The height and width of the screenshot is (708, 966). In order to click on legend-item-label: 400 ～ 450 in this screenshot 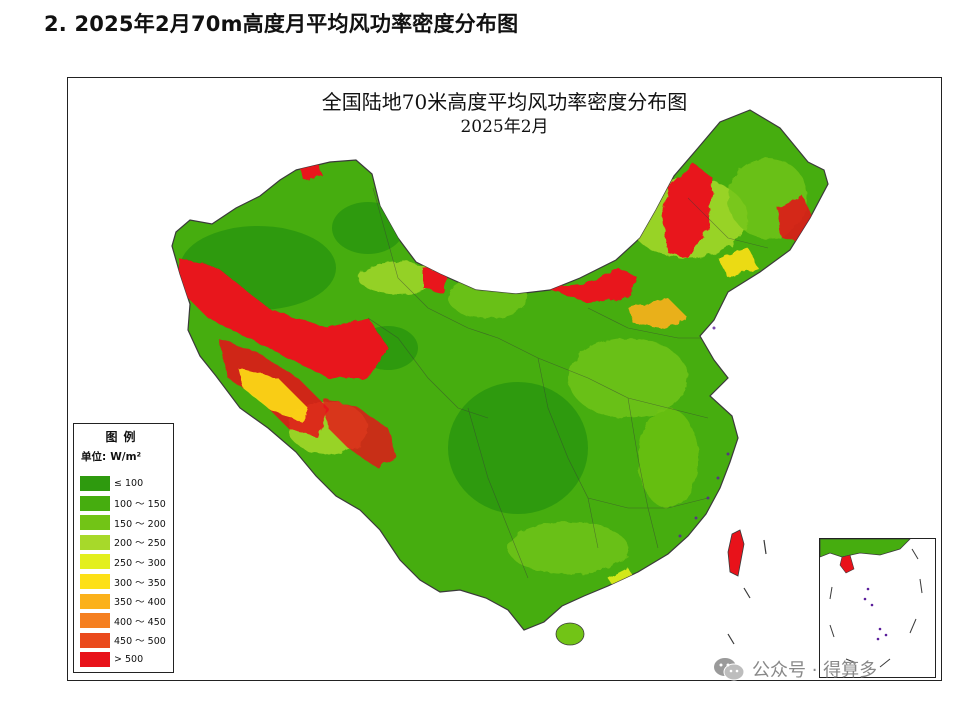, I will do `click(140, 622)`.